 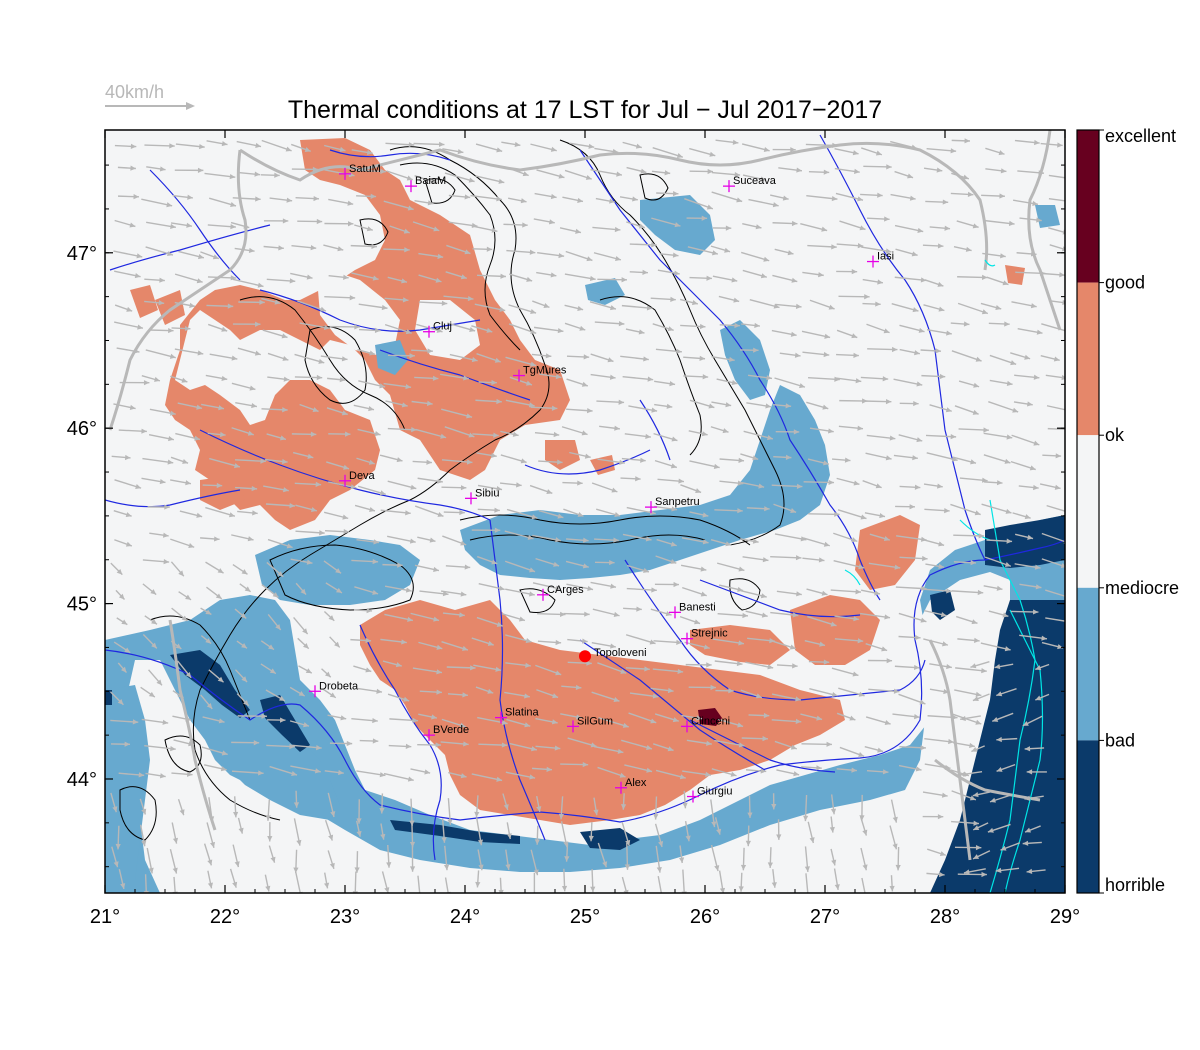 What do you see at coordinates (1140, 136) in the screenshot?
I see `legend-label: excellent` at bounding box center [1140, 136].